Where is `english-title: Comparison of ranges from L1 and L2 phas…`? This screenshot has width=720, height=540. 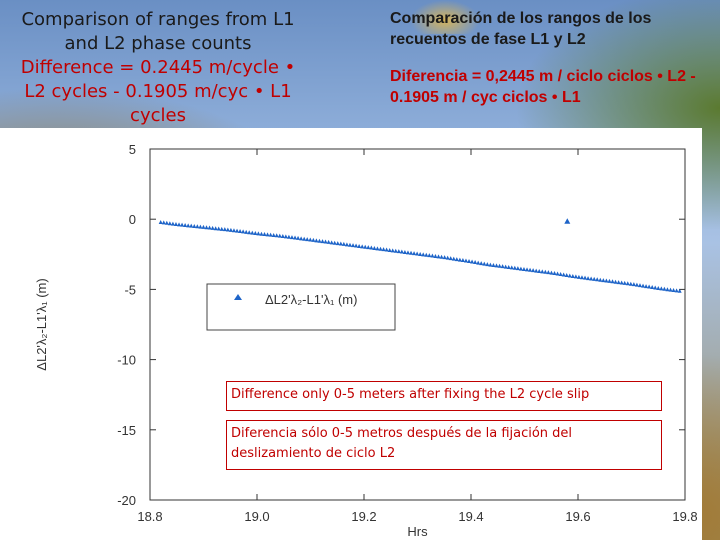
english-title: Comparison of ranges from L1 and L2 phas… is located at coordinates (158, 68).